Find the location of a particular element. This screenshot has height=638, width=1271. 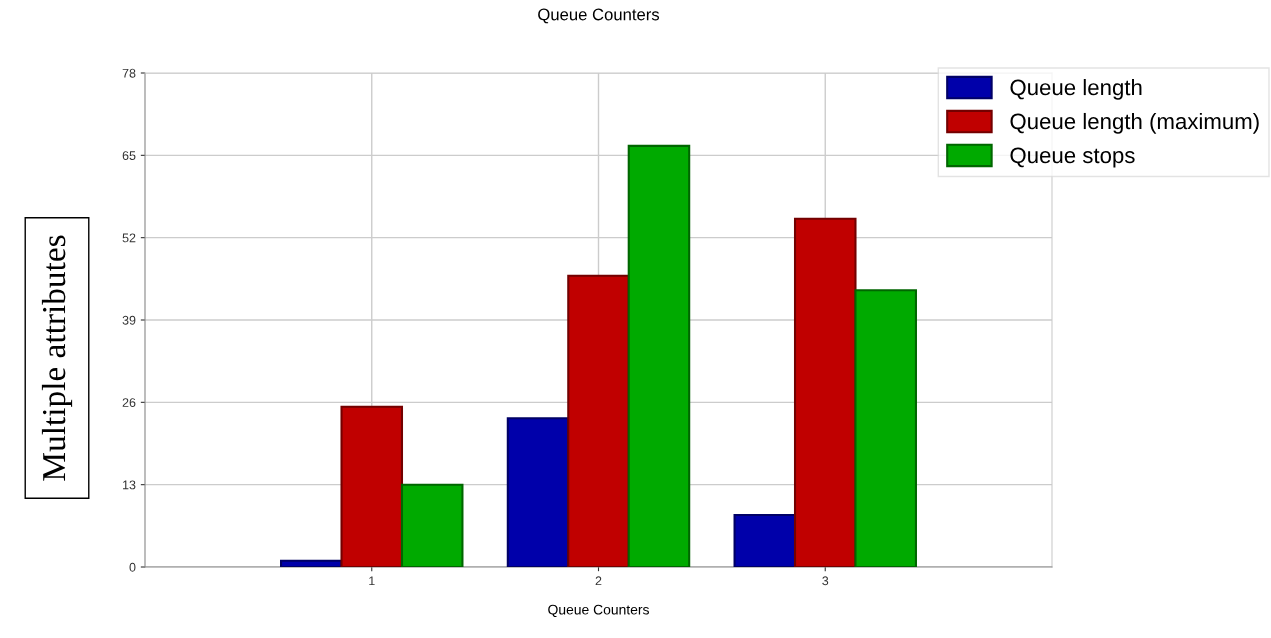

chart-title: Queue Counters is located at coordinates (599, 16).